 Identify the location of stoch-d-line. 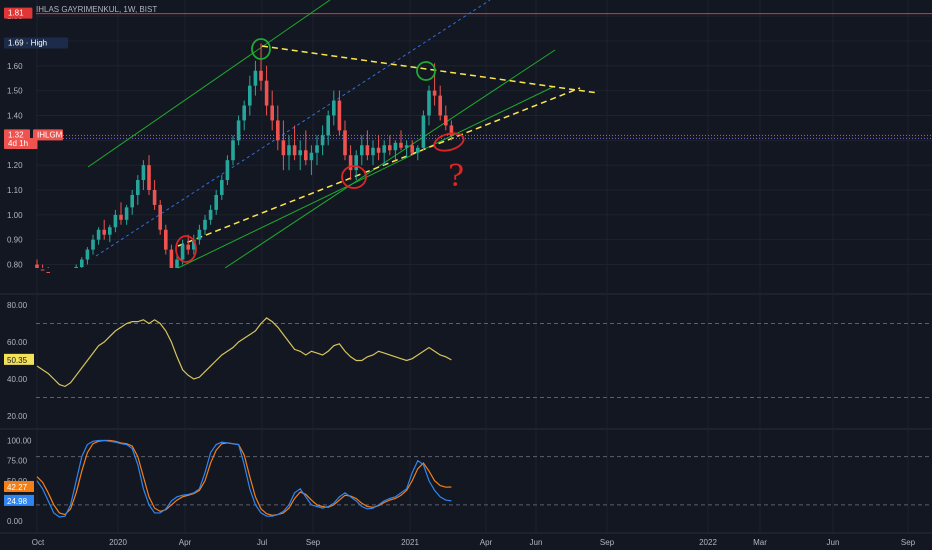
(244, 477).